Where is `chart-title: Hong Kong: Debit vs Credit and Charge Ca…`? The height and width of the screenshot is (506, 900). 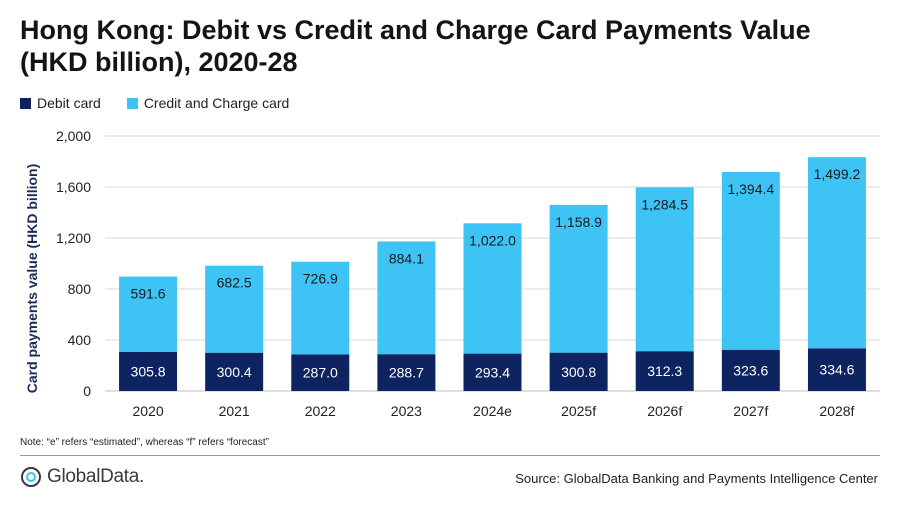
chart-title: Hong Kong: Debit vs Credit and Charge Ca… is located at coordinates (415, 46).